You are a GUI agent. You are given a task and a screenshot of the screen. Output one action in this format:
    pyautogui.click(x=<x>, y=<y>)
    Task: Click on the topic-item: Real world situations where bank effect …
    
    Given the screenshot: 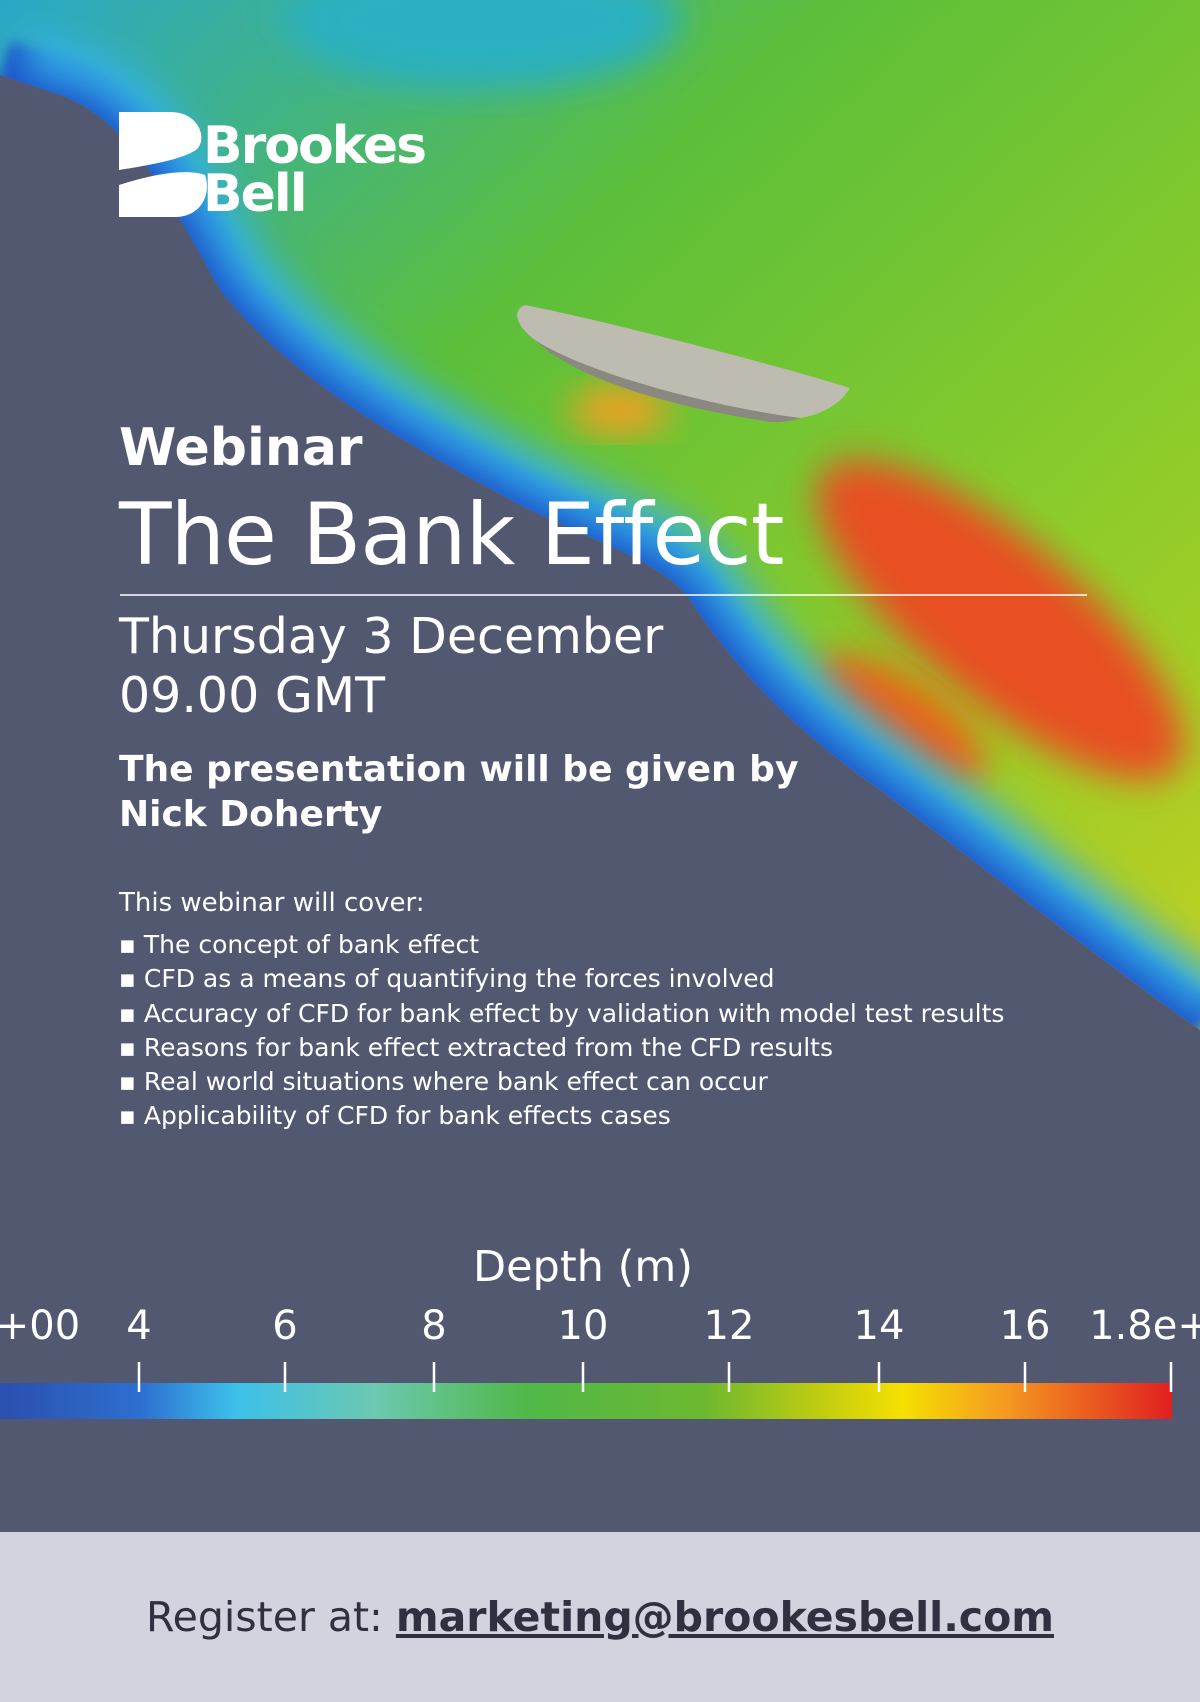 What is the action you would take?
    pyautogui.click(x=561, y=1082)
    